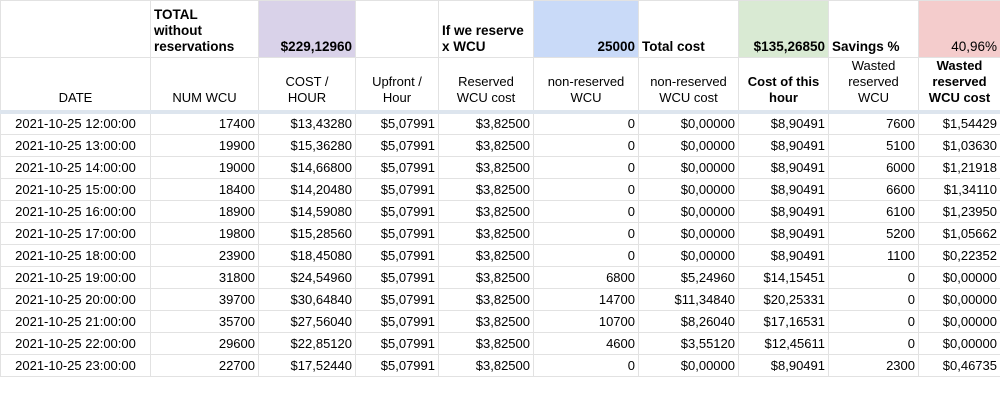 This screenshot has width=1000, height=400. Describe the element at coordinates (783, 277) in the screenshot. I see `cell-cost-of-this-hour: $14,15451` at that location.